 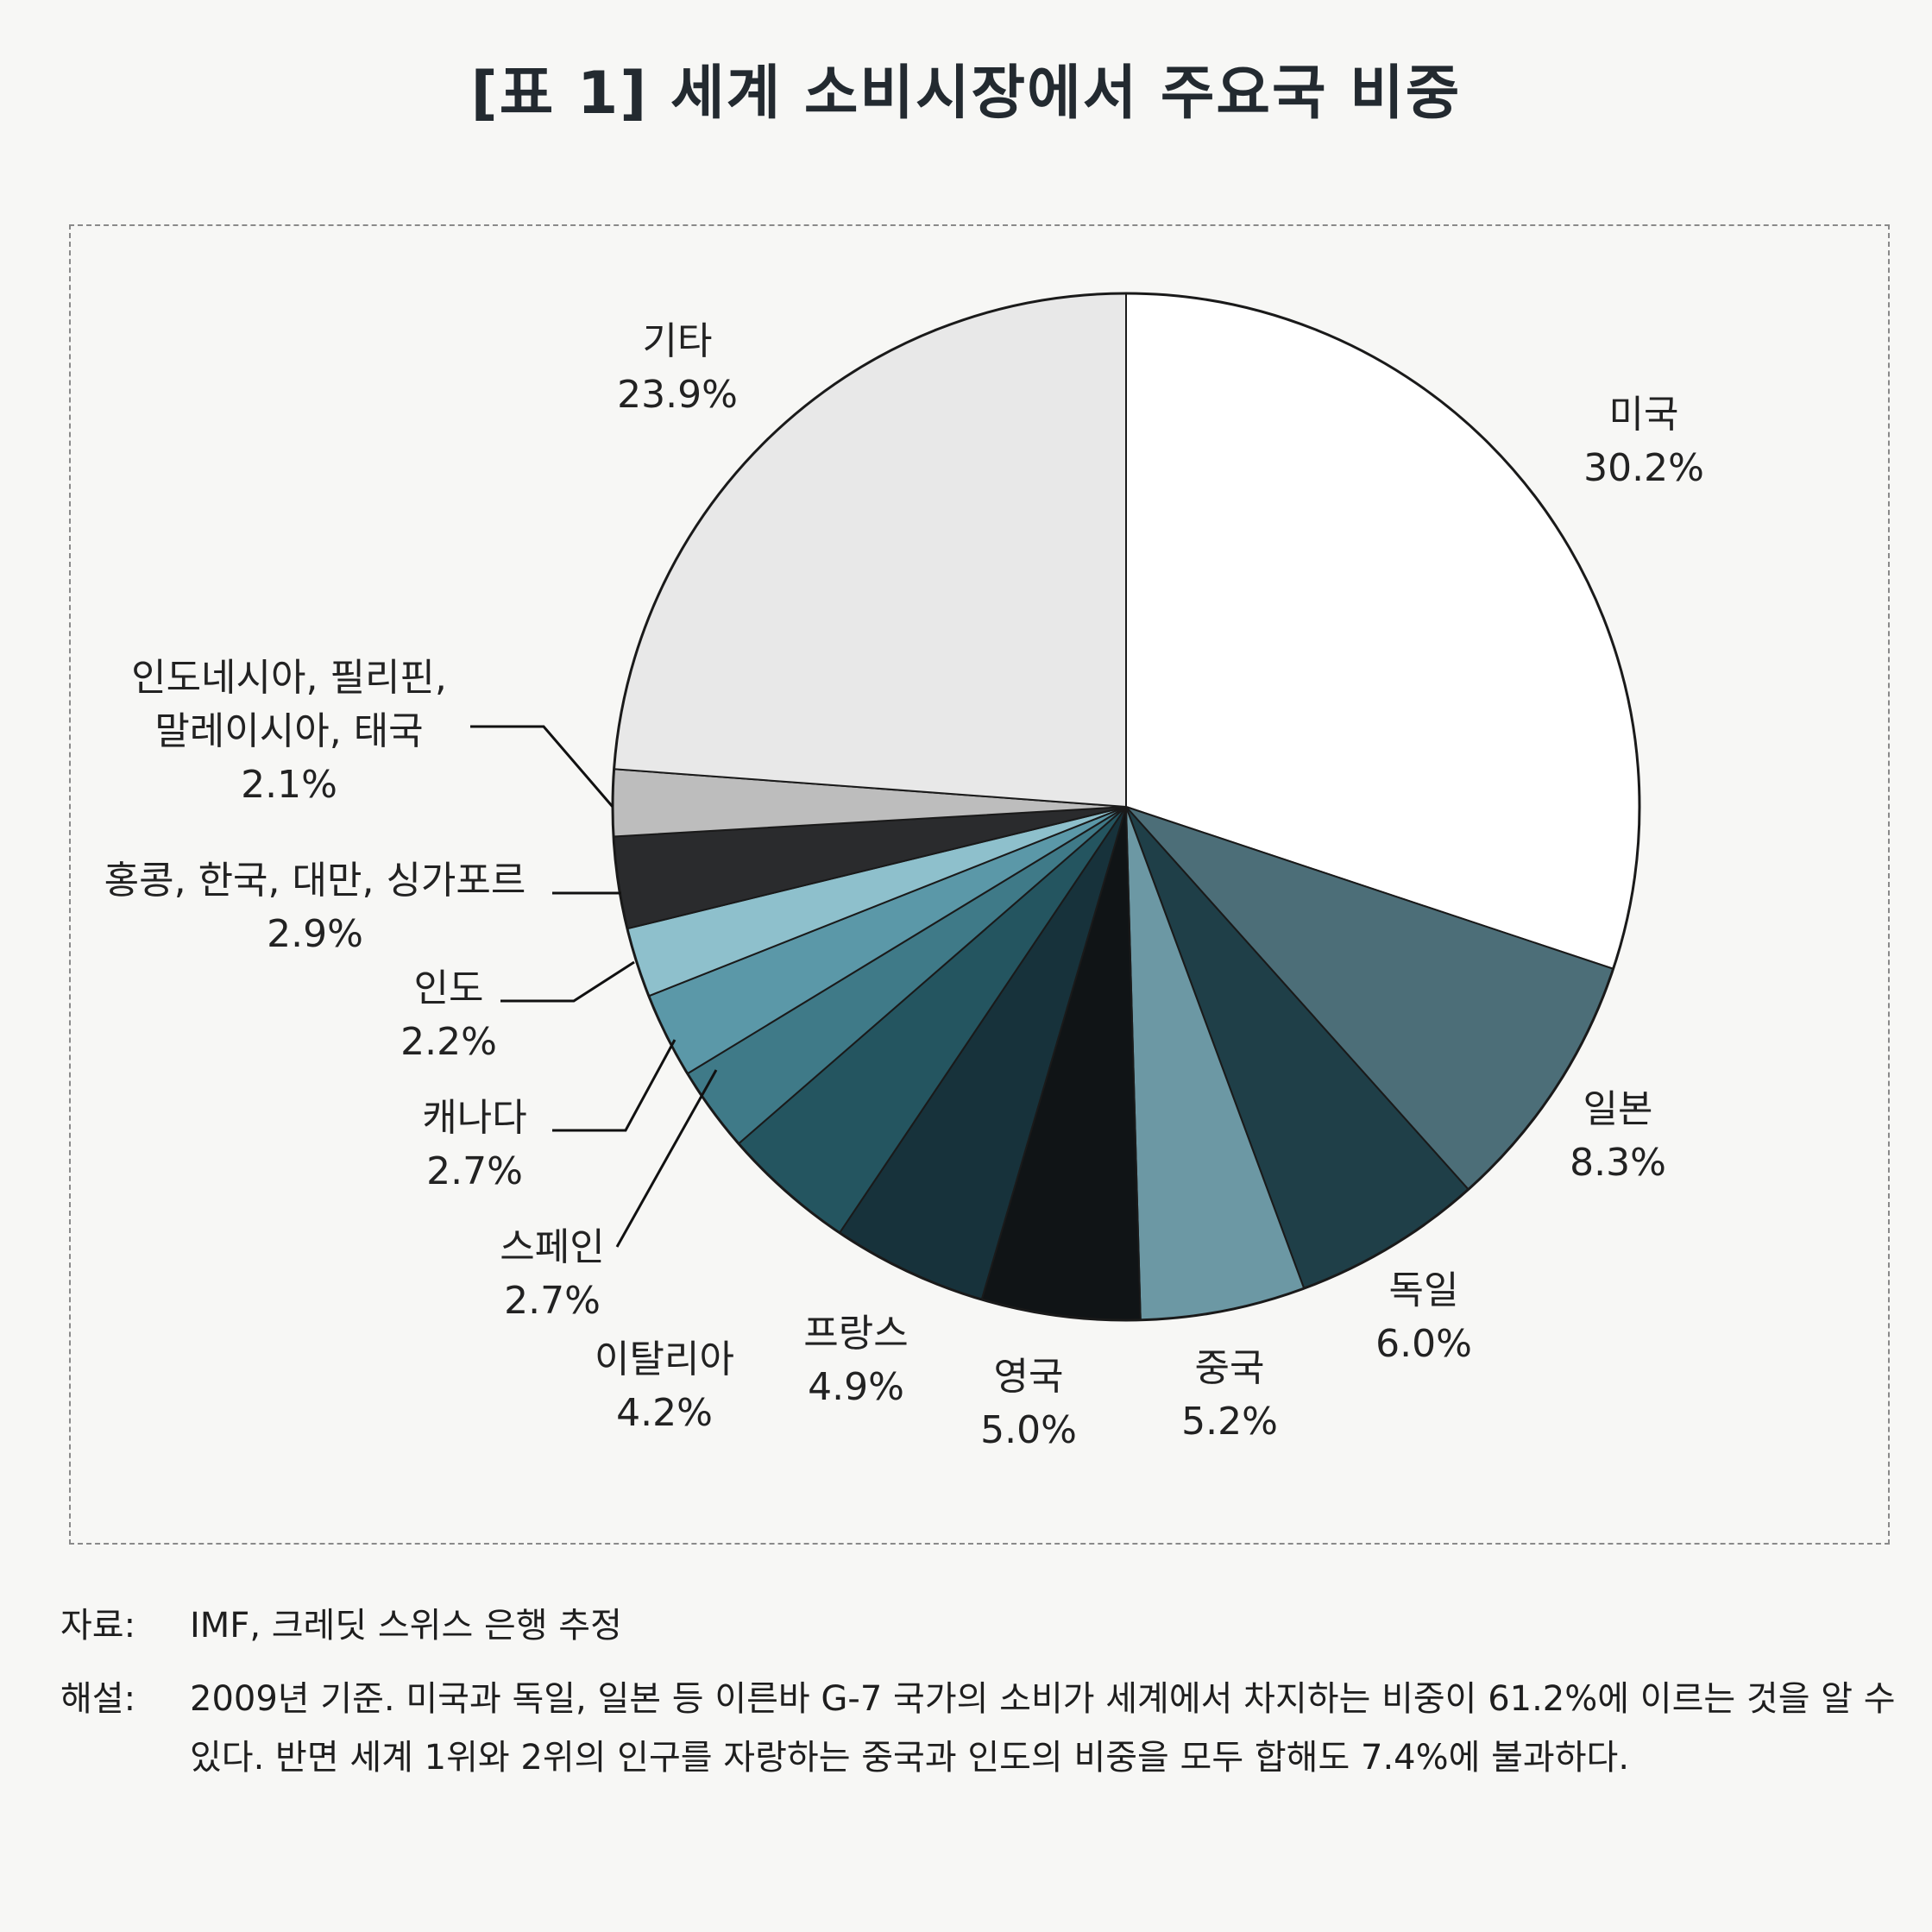 I want to click on slice-value-label-5: 4.9%, so click(x=856, y=1387).